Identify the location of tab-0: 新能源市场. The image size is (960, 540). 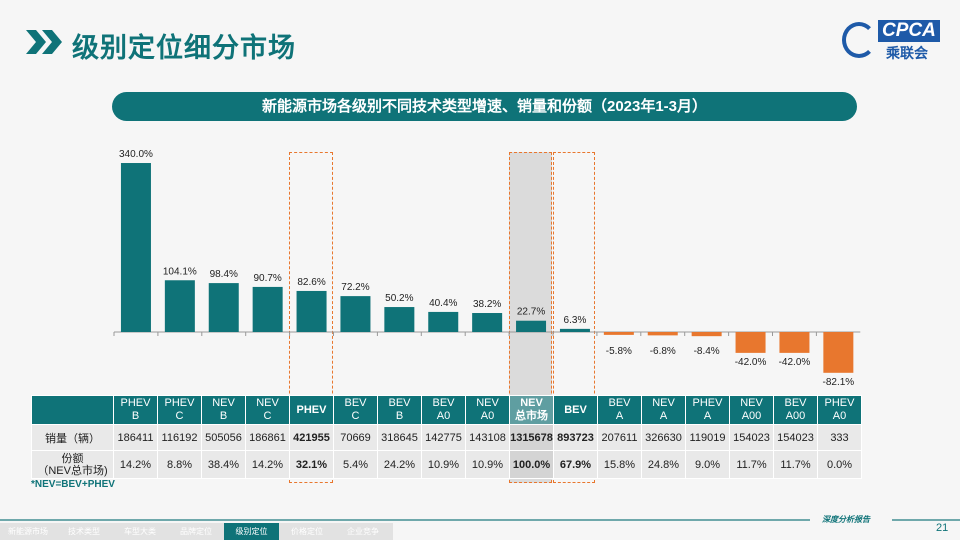
(28, 531).